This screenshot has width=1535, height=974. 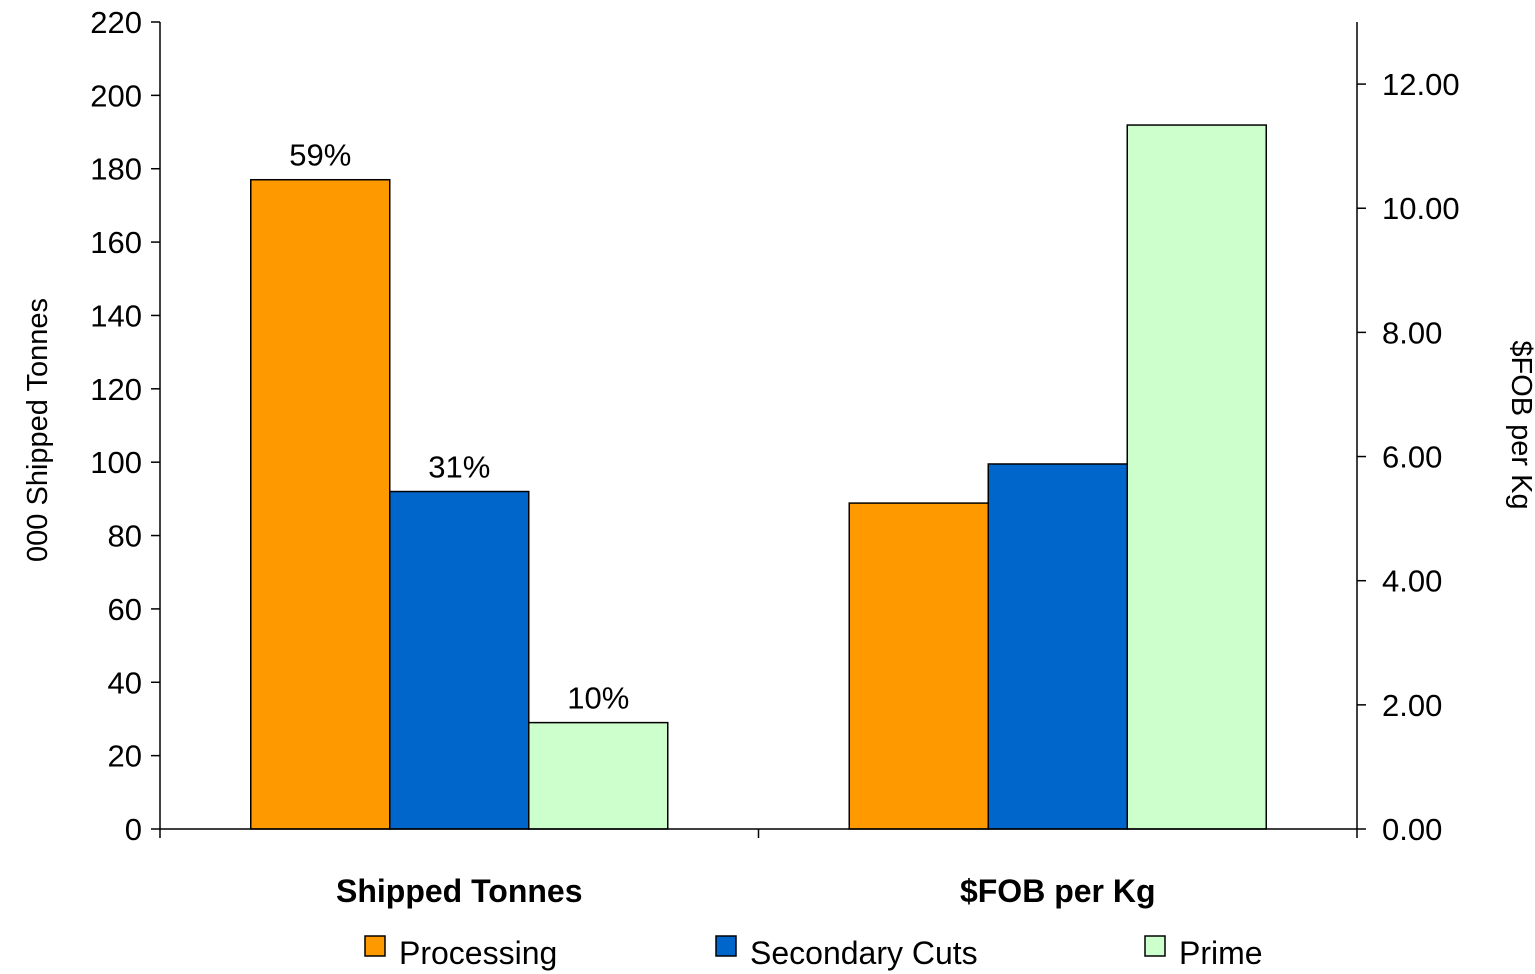 I want to click on legend-label: Secondary Cuts, so click(x=864, y=953).